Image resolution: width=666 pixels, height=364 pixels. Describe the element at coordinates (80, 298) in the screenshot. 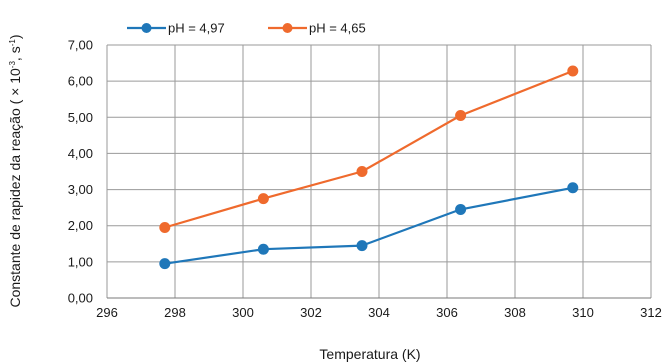

I see `y-tick-label: 0,00` at that location.